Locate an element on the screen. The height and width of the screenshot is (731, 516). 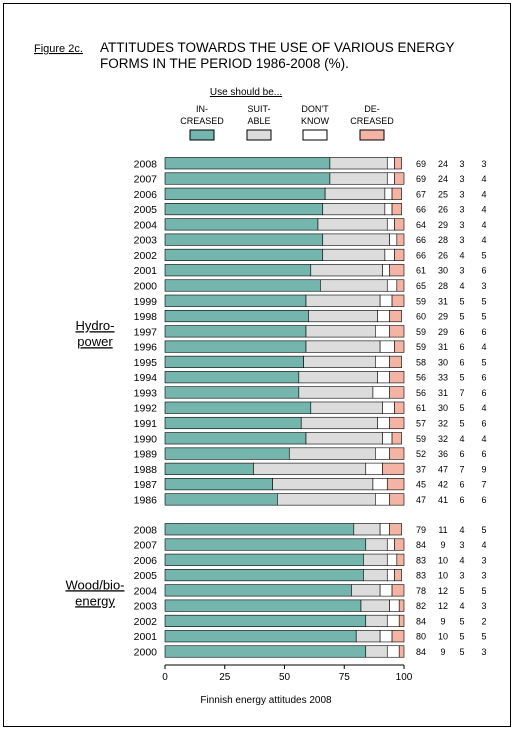
year-label: 2002 is located at coordinates (146, 256).